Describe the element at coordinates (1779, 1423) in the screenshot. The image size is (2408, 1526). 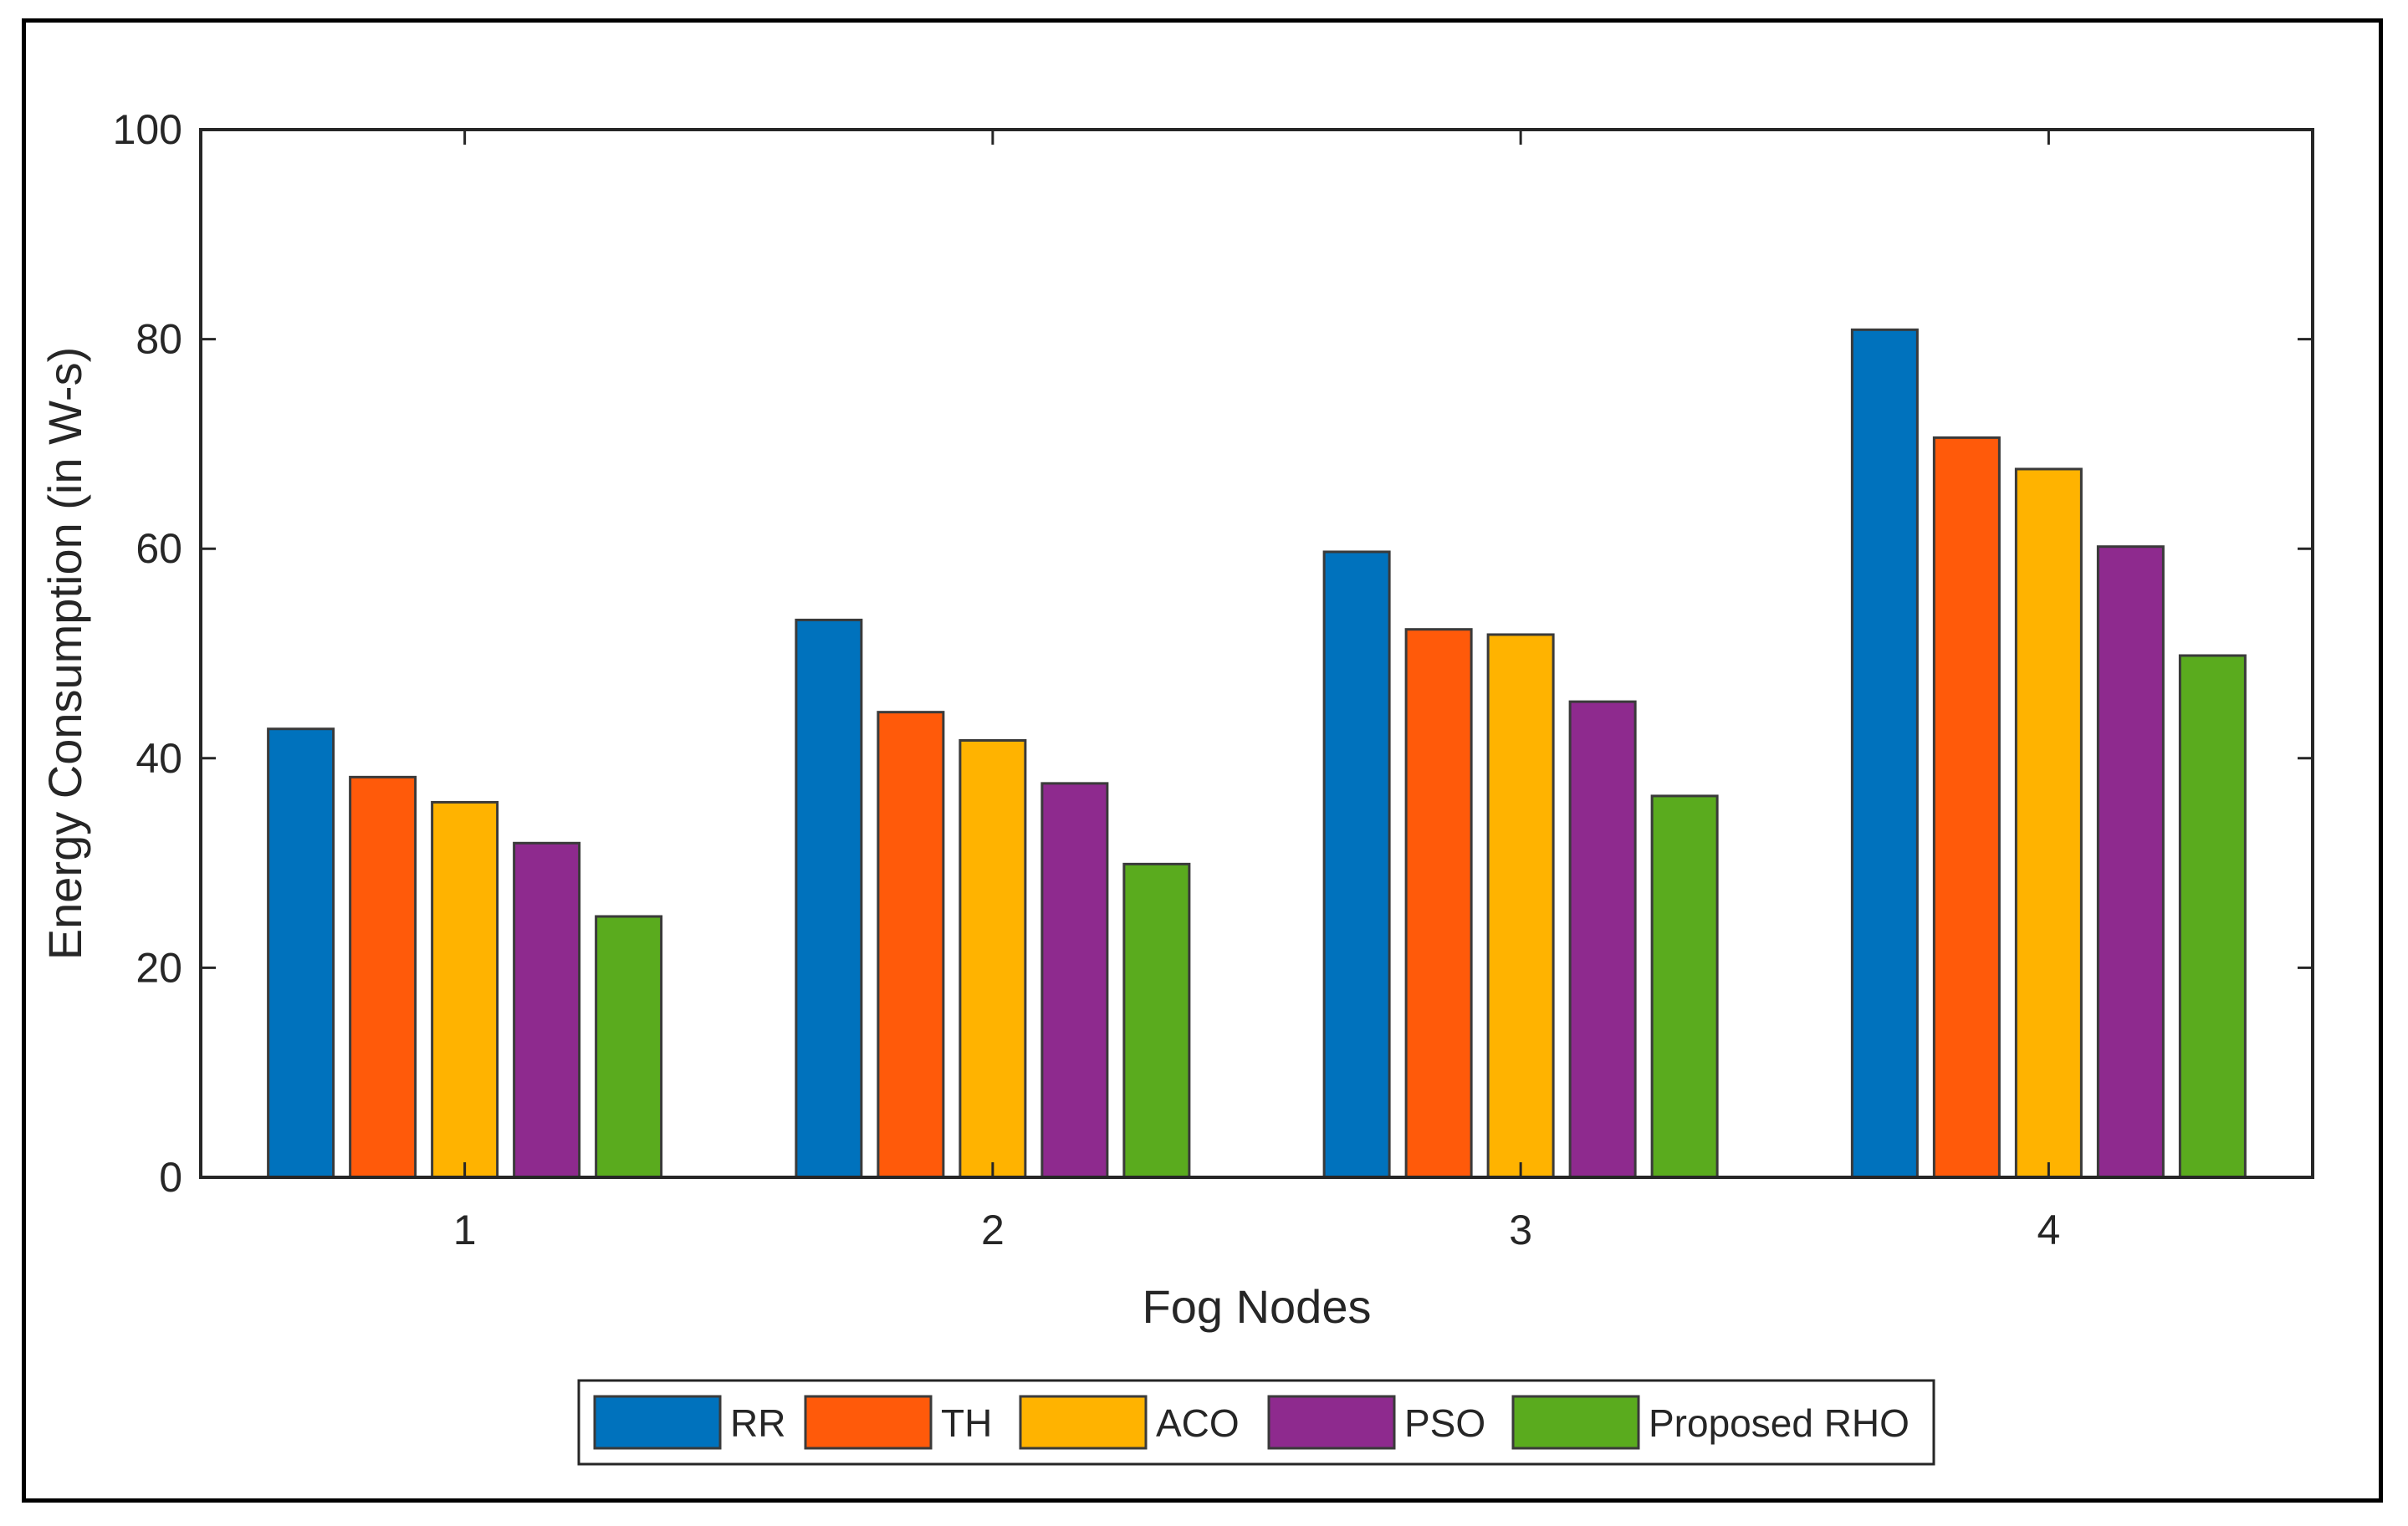
I see `legend-label-proposed-rho: Proposed RHO` at that location.